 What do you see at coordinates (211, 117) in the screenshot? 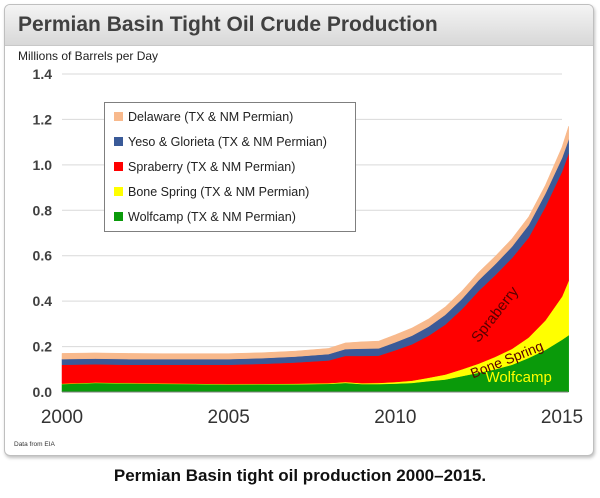
I see `legend-label-delaware: Delaware (TX & NM Permian)` at bounding box center [211, 117].